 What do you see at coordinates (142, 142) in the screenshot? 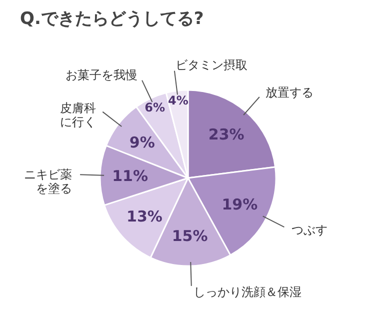
I see `data-label: 9%` at bounding box center [142, 142].